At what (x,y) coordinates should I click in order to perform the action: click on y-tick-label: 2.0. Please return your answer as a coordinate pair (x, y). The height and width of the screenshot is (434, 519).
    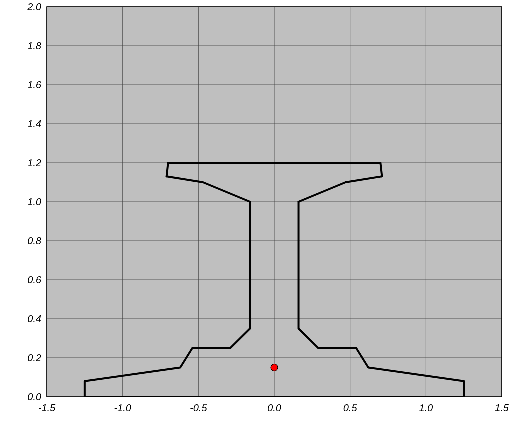
    Looking at the image, I should click on (35, 7).